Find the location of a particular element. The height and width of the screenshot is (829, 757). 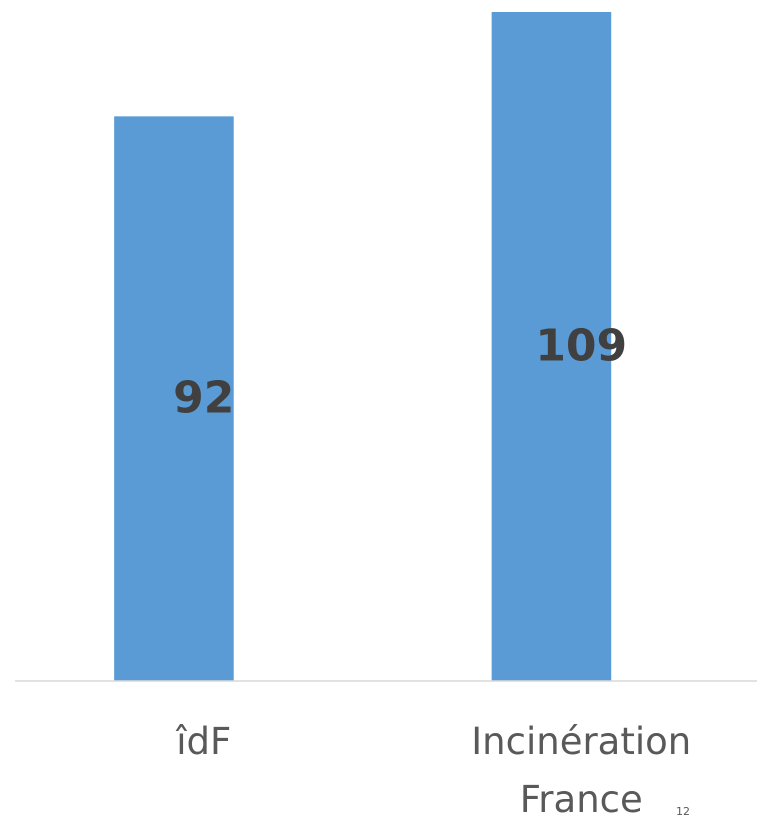

data-label: 92 is located at coordinates (203, 398).